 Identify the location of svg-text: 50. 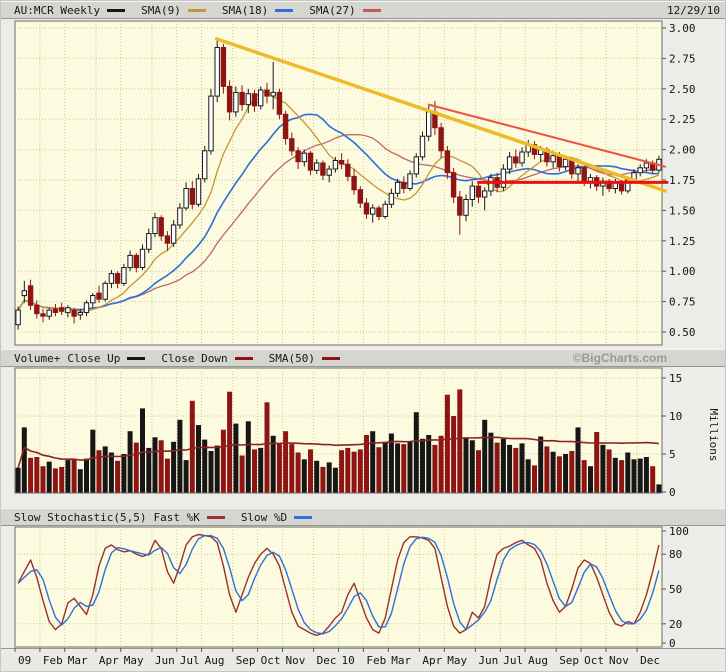
(675, 589).